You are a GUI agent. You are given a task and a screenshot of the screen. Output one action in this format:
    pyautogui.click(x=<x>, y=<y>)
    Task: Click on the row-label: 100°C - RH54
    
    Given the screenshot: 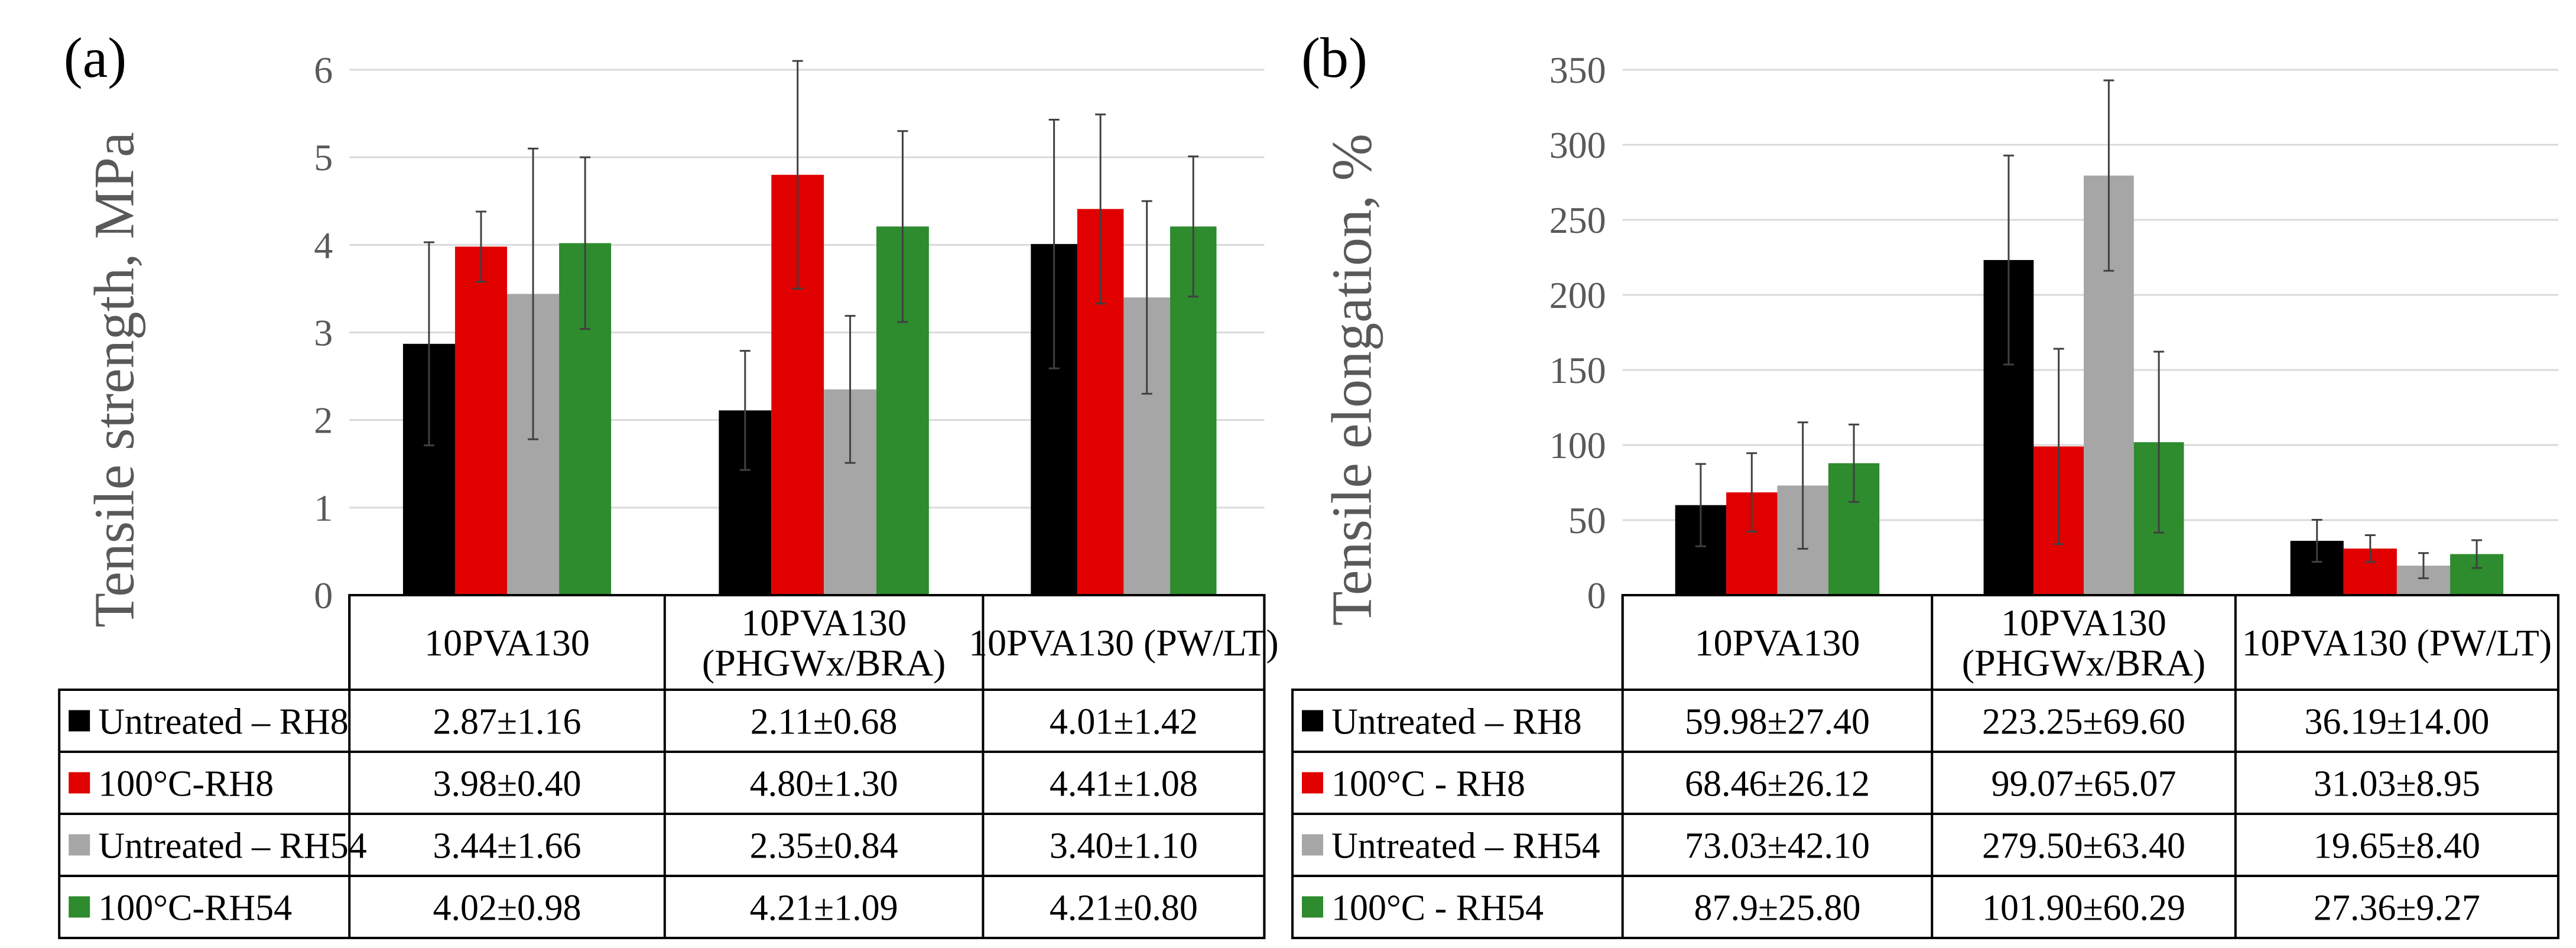 What is the action you would take?
    pyautogui.click(x=1437, y=908)
    